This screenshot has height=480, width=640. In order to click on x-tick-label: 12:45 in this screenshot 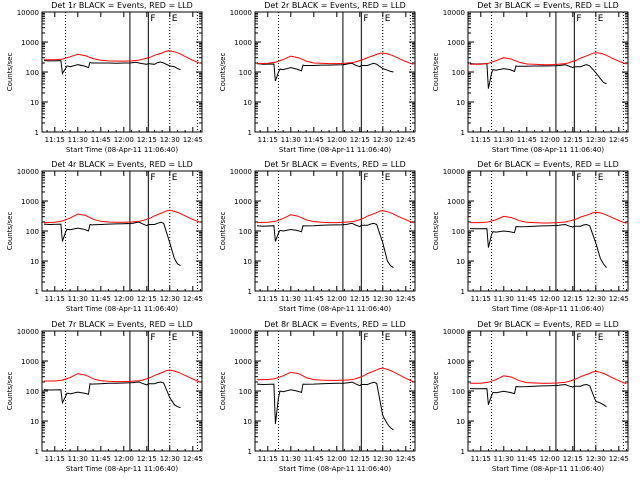, I will do `click(193, 459)`.